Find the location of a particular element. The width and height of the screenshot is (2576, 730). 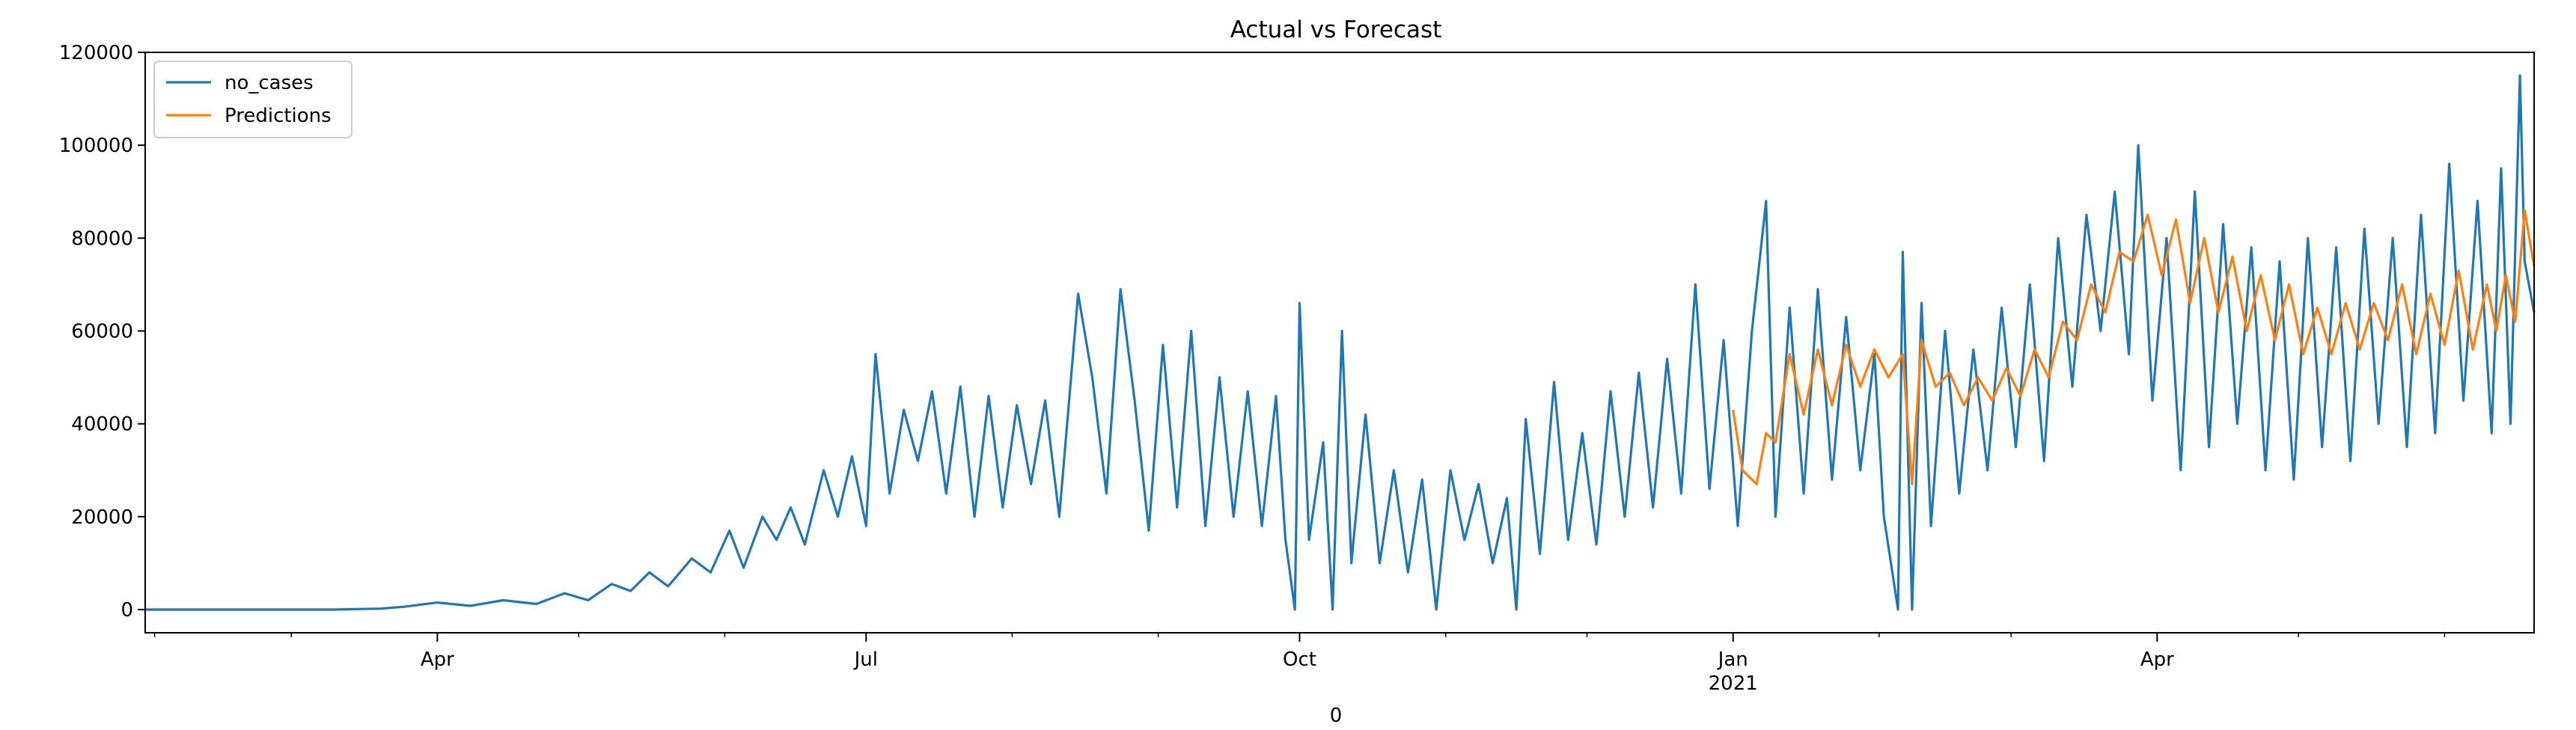

y-tick-label: 20000 is located at coordinates (102, 517).